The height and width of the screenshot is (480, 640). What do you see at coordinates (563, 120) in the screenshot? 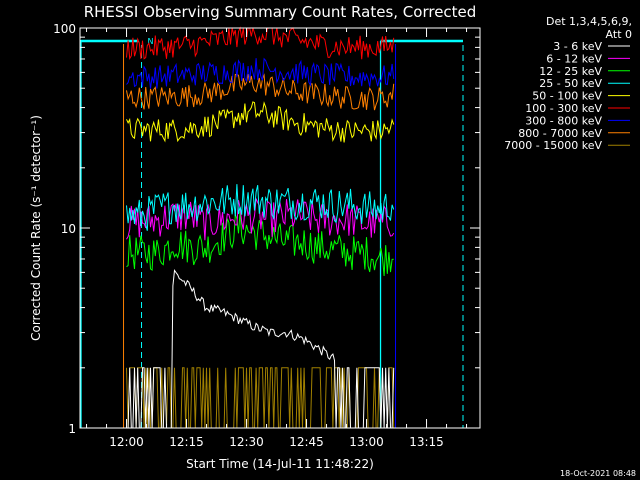
I see `legend-label-6: 300 - 800 keV` at bounding box center [563, 120].